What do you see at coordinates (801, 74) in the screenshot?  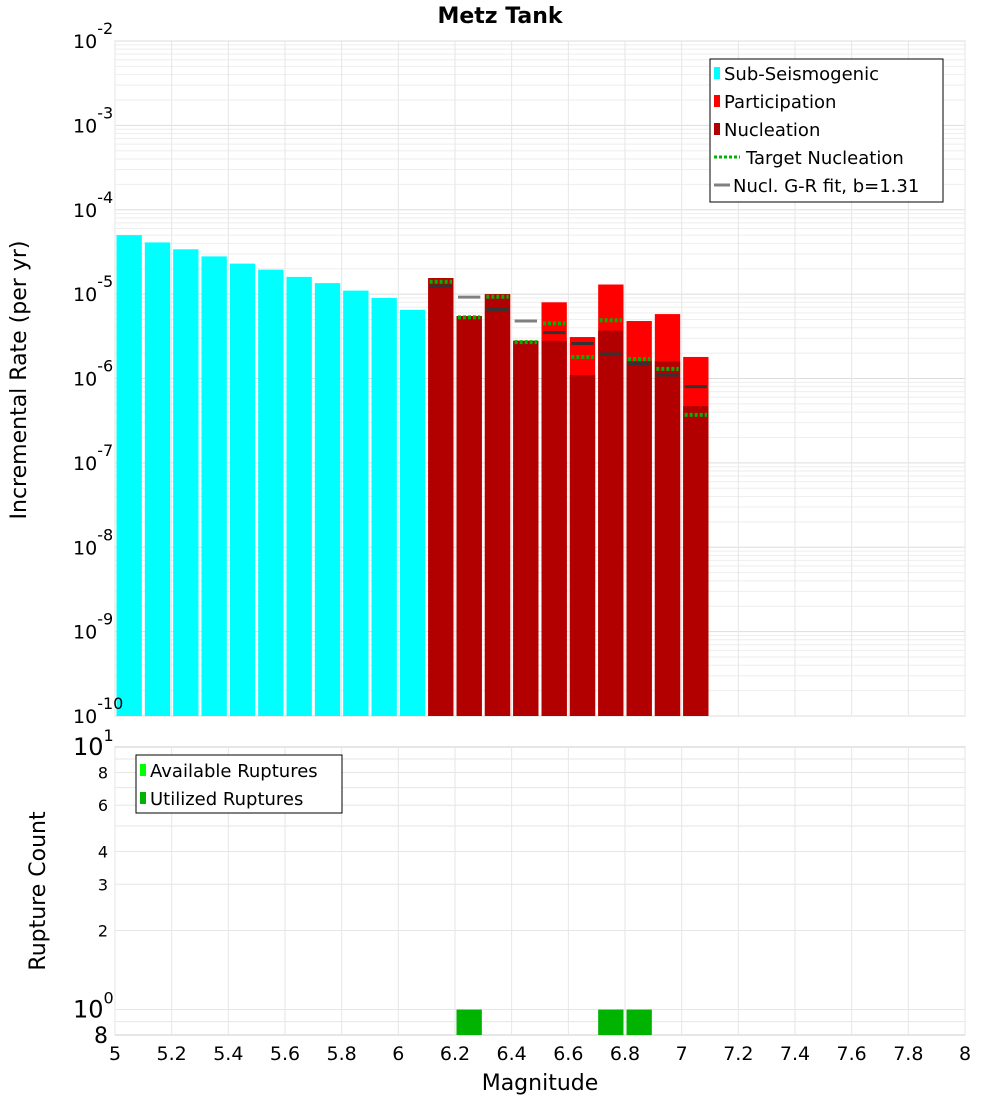 I see `legend-label-sub-seismogenic: Sub-Seismogenic` at bounding box center [801, 74].